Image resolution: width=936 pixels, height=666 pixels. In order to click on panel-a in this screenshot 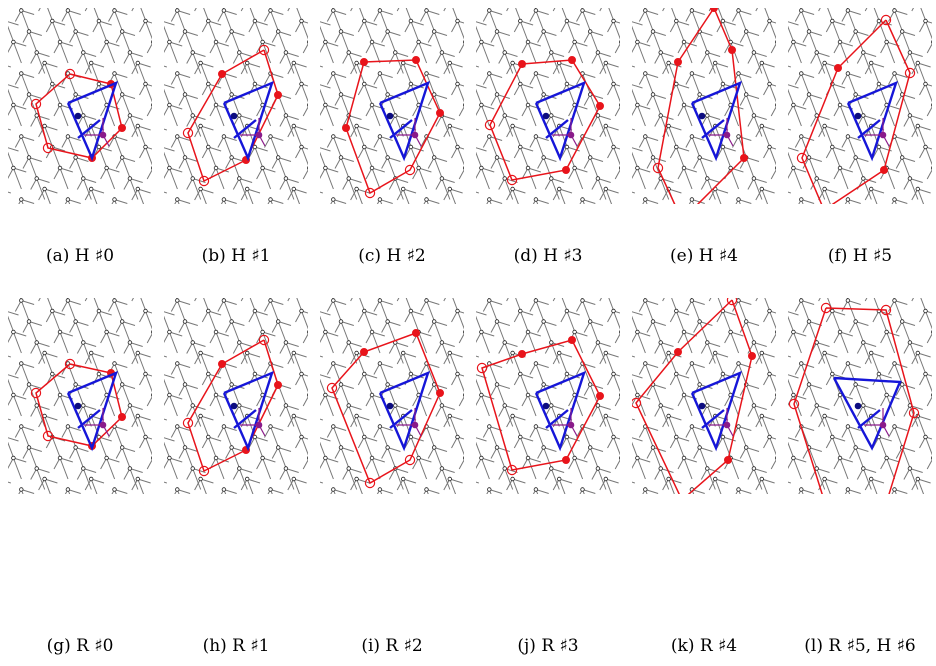, I will do `click(80, 106)`.